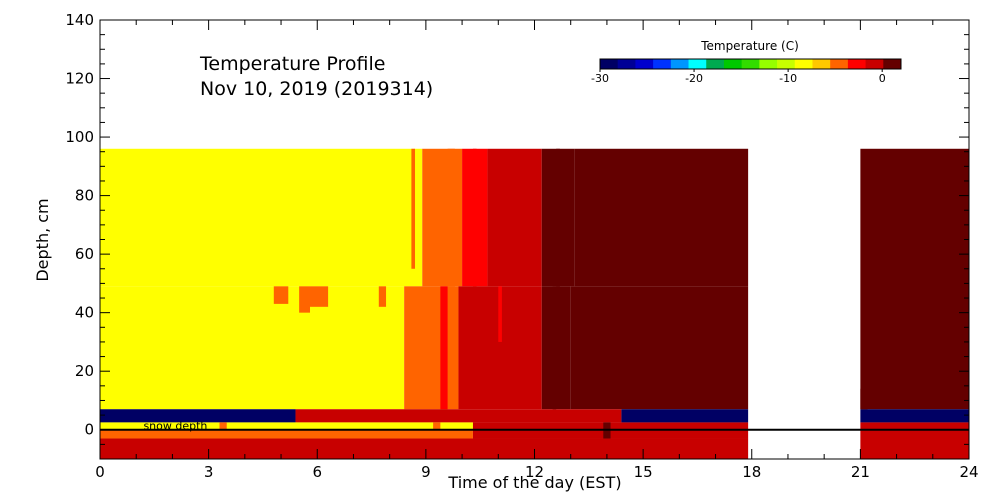 The width and height of the screenshot is (1000, 500). I want to click on colorbar-title: Temperature (C), so click(749, 46).